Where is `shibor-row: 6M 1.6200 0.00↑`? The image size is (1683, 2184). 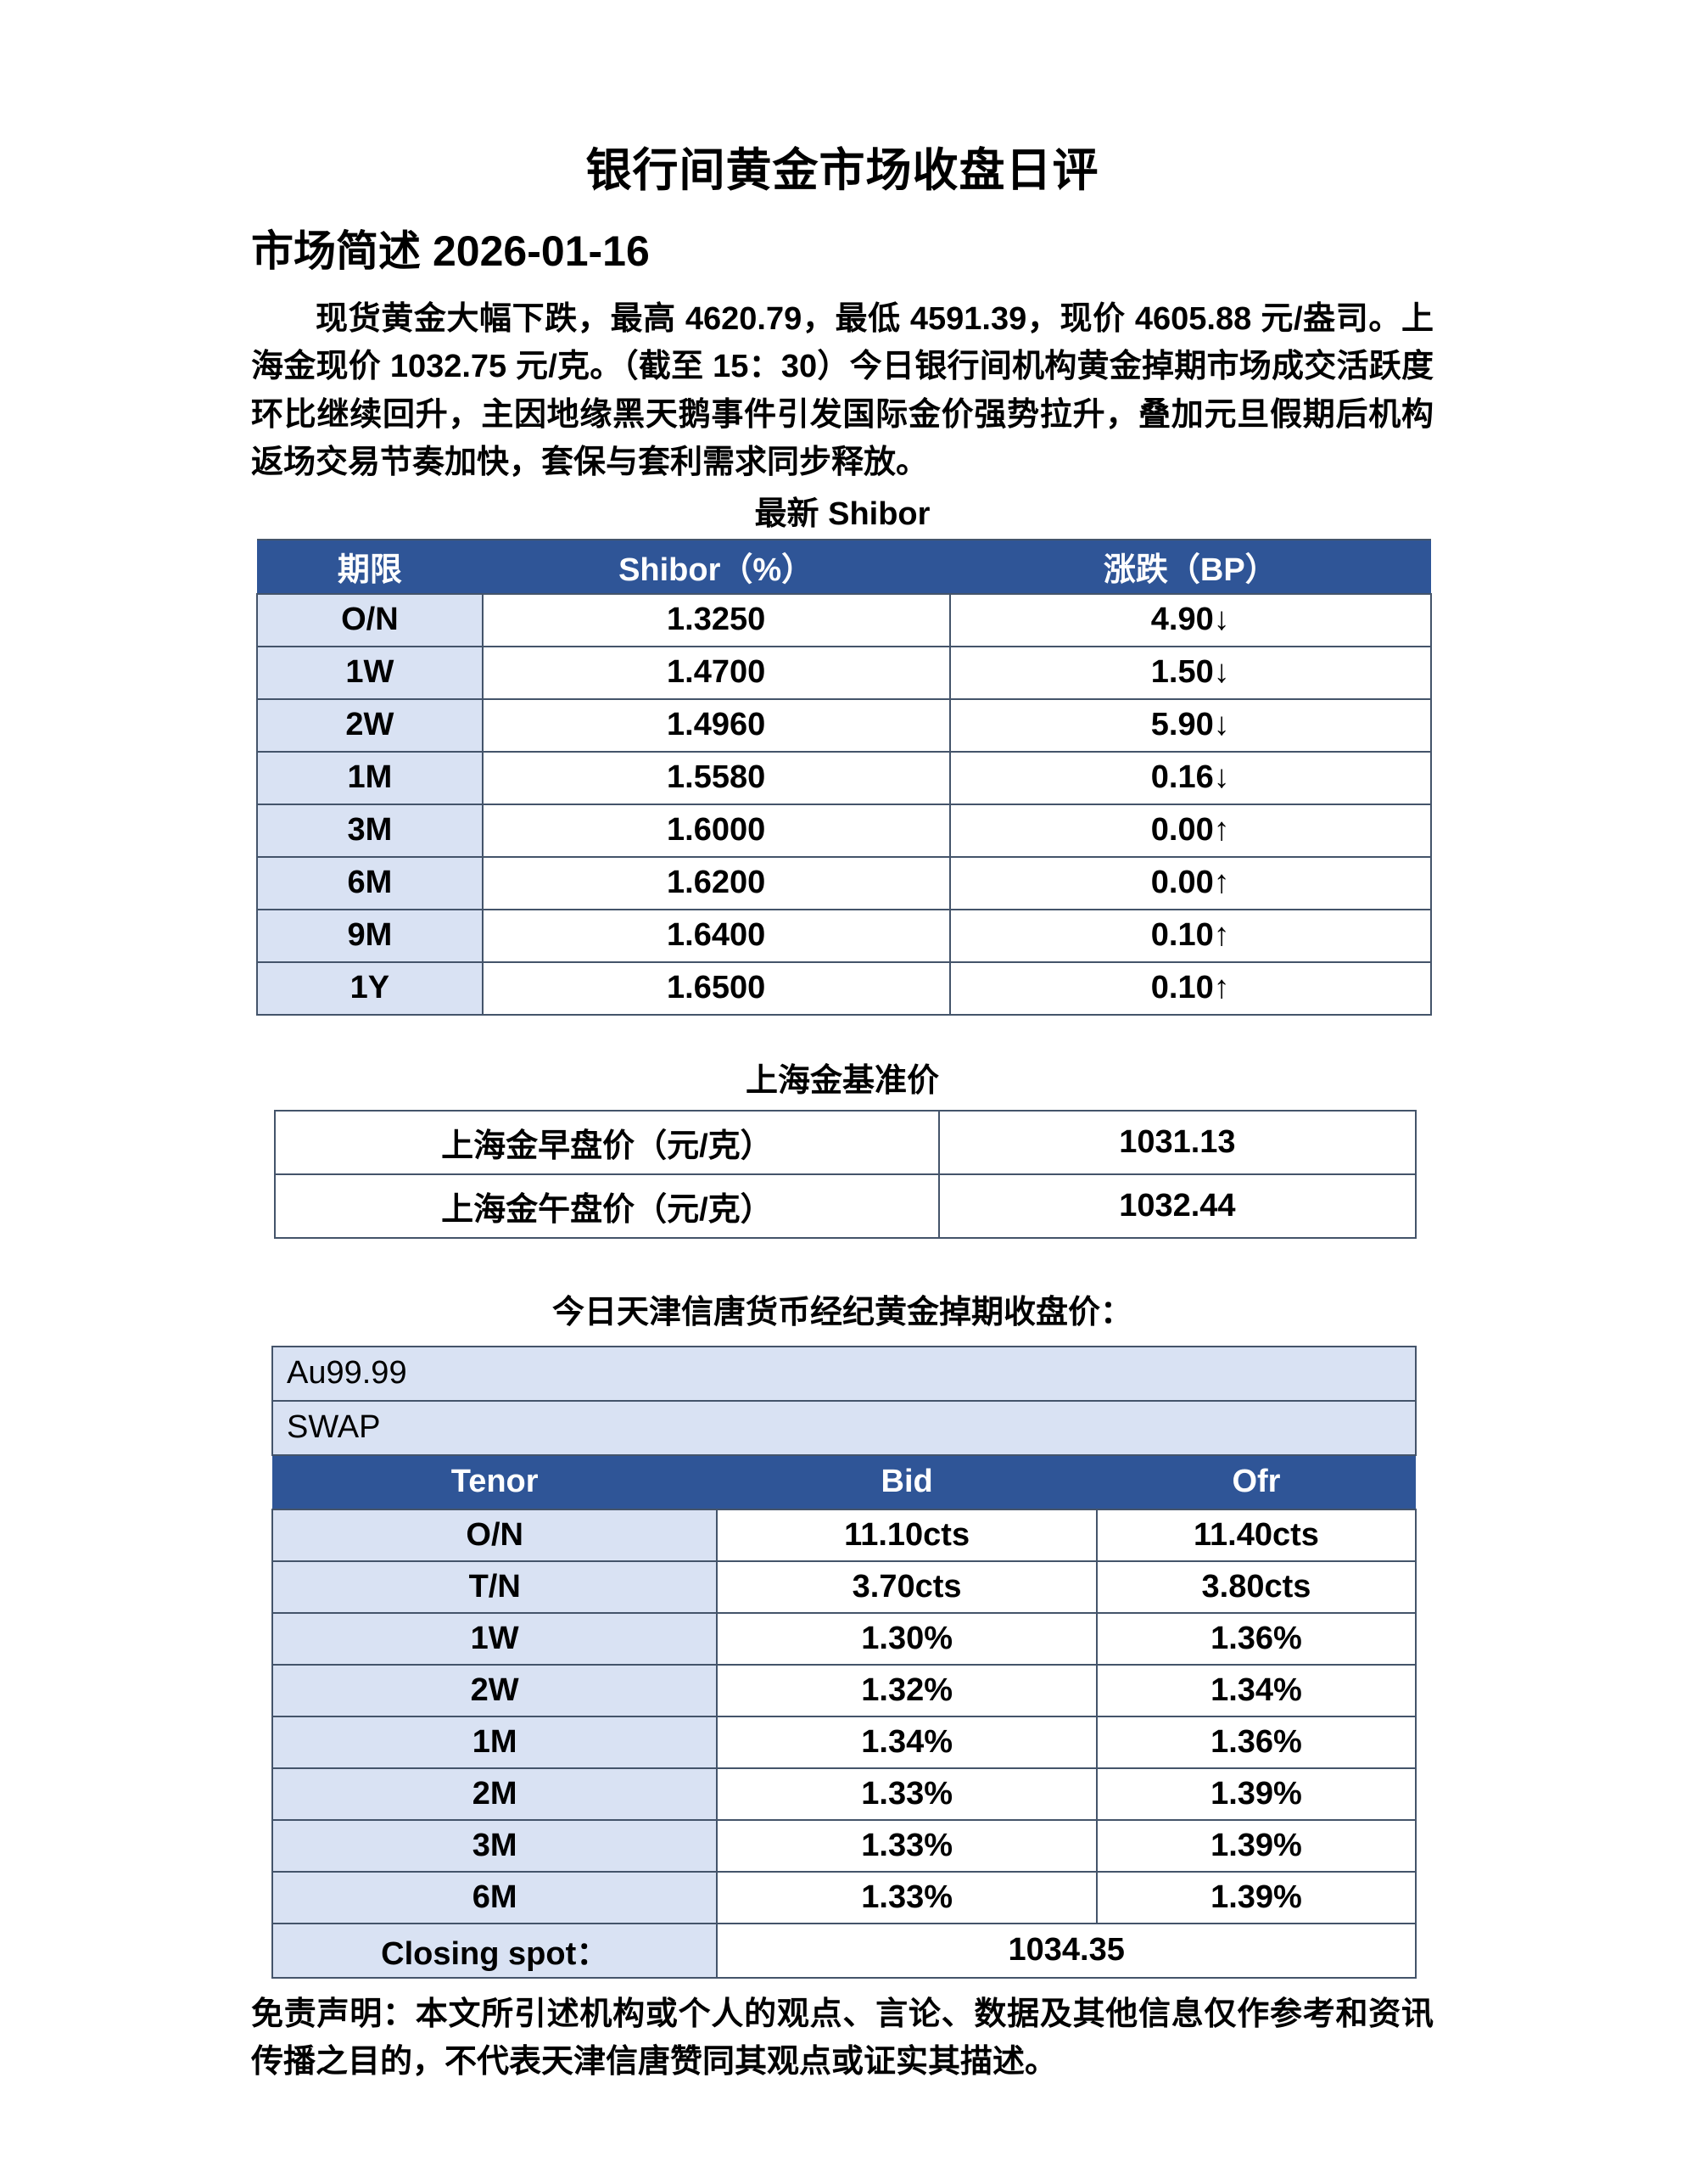 shibor-row: 6M 1.6200 0.00↑ is located at coordinates (844, 883).